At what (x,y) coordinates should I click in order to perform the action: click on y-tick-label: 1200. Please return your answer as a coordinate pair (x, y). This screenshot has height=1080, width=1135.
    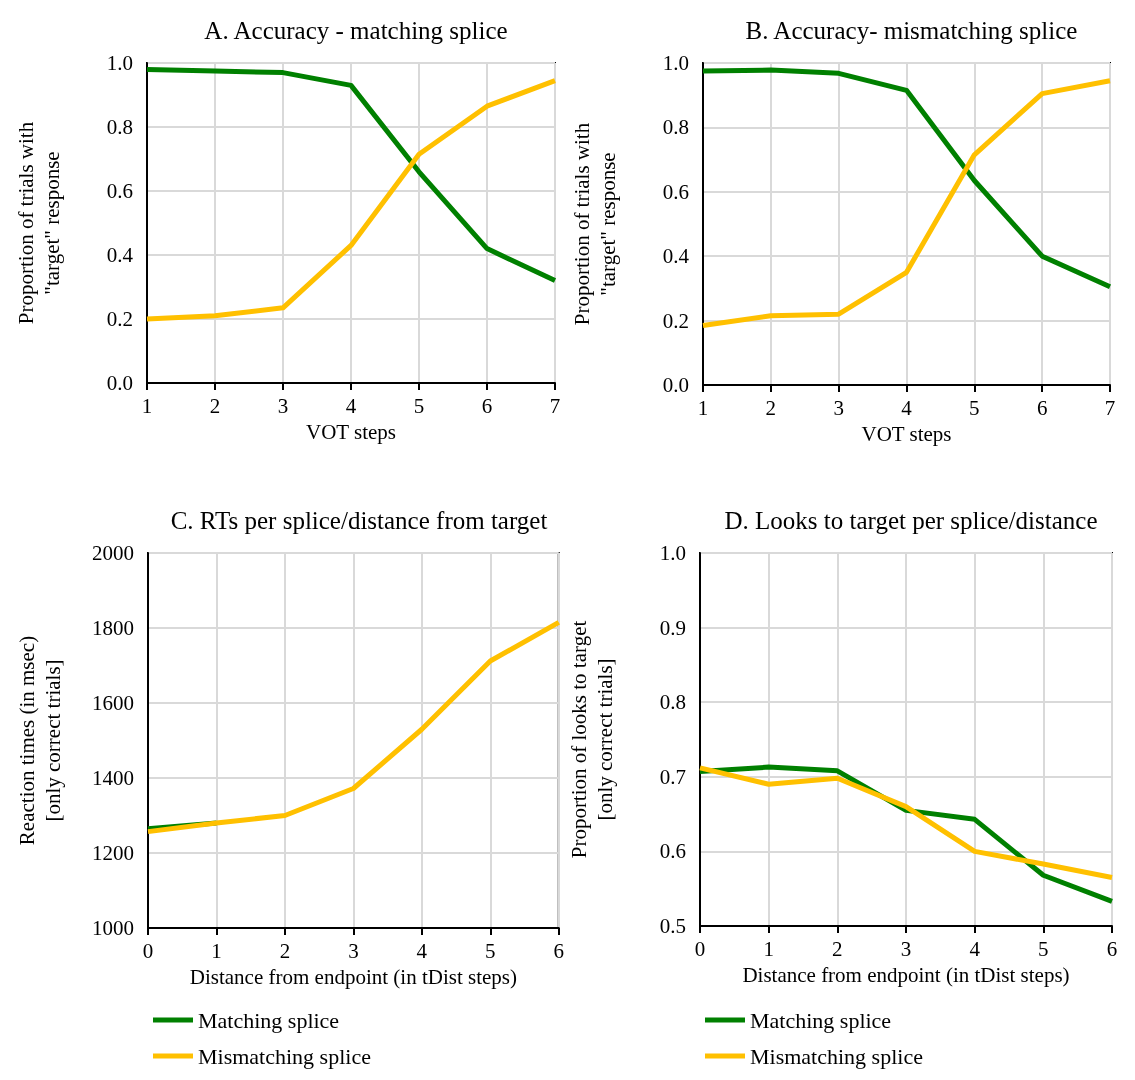
    Looking at the image, I should click on (113, 853).